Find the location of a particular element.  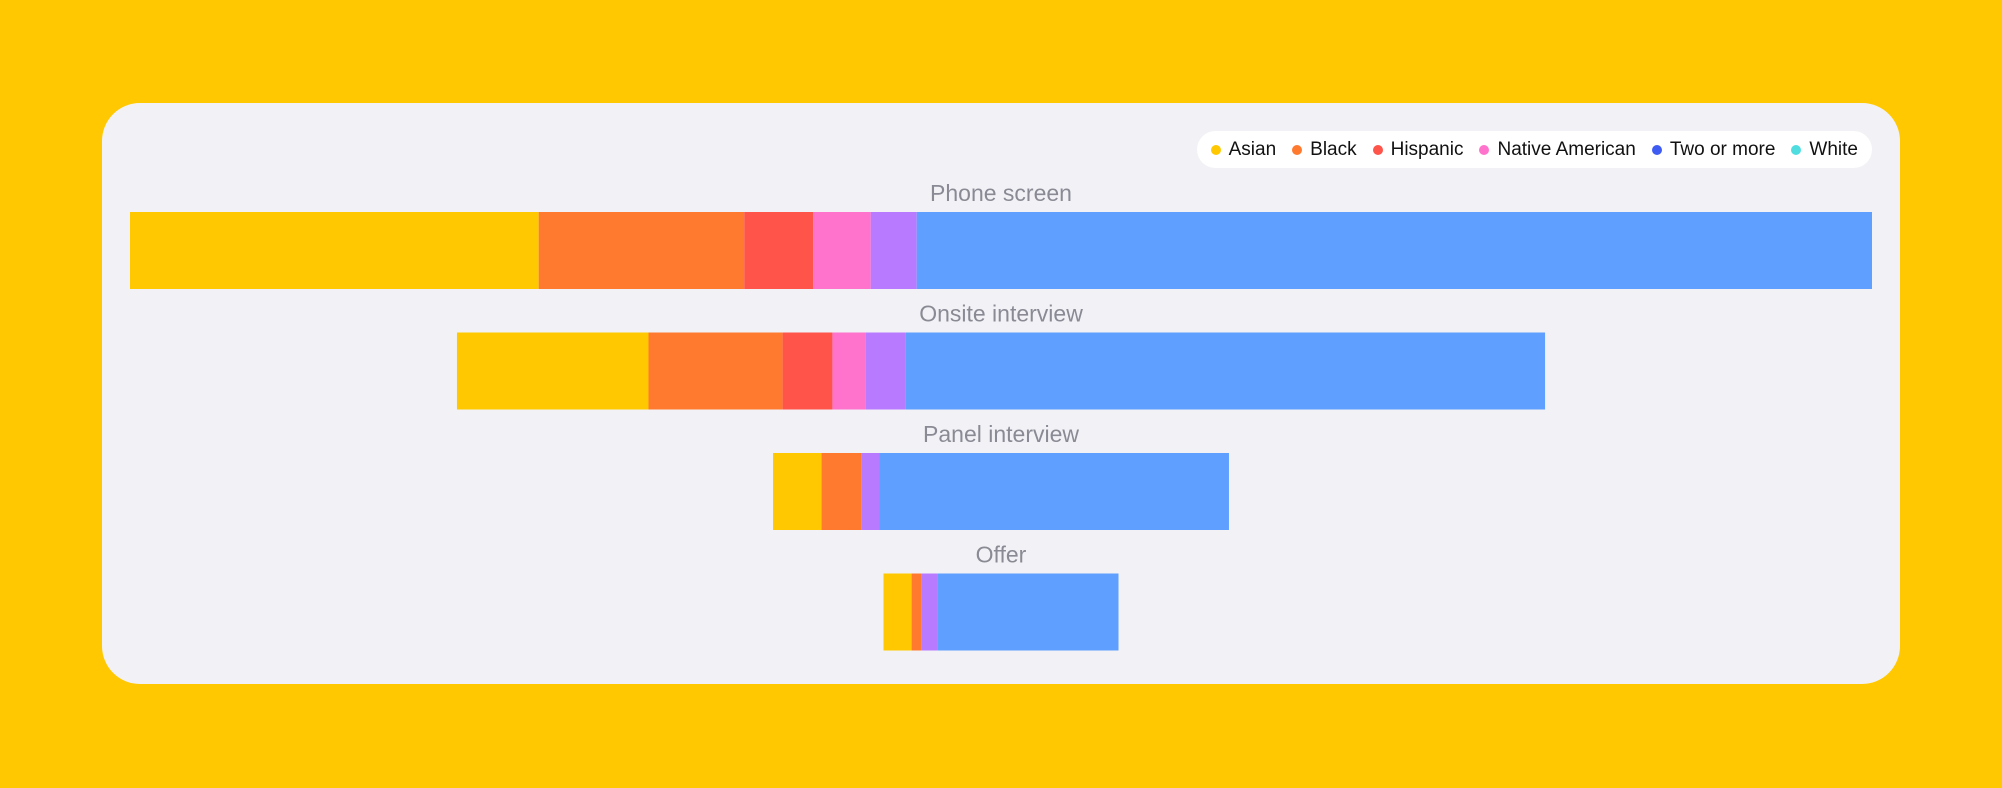

stage-label: Panel interview is located at coordinates (1001, 434).